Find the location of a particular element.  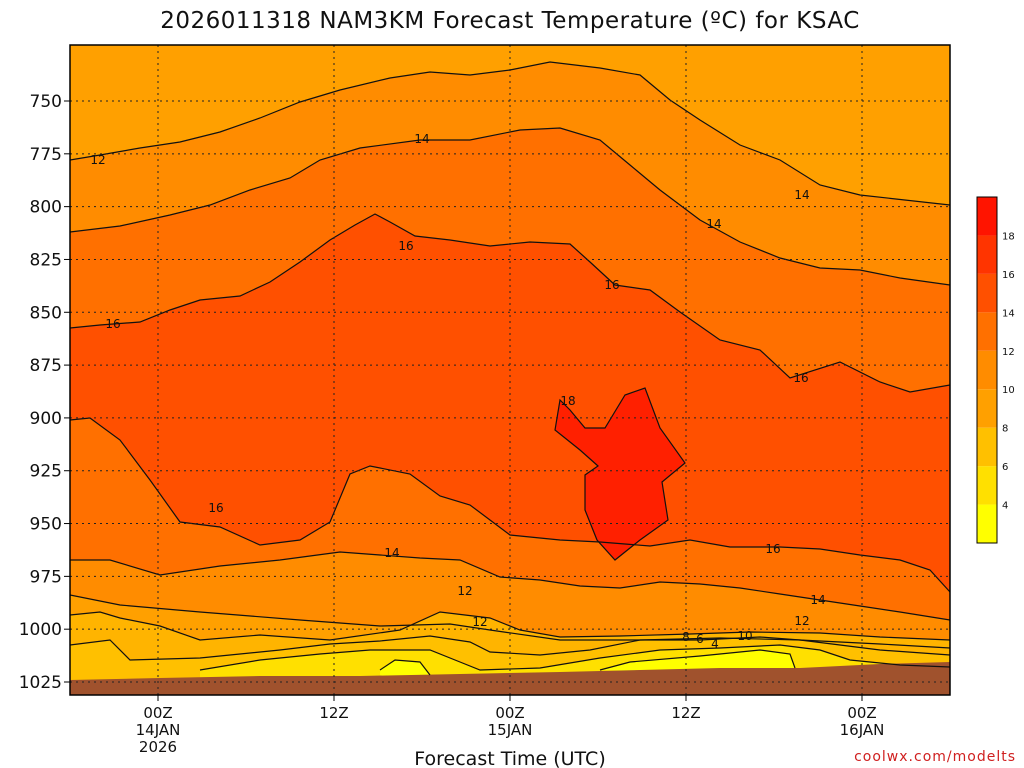

contour-label: 10 is located at coordinates (744, 636).